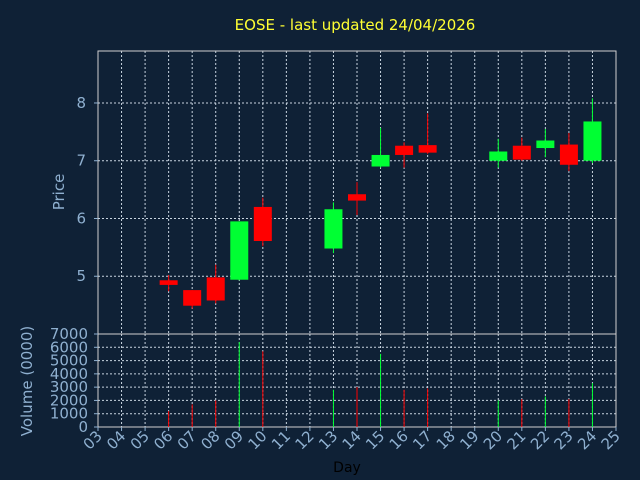 The width and height of the screenshot is (640, 480). Describe the element at coordinates (59, 192) in the screenshot. I see `price-axis-label: Price` at that location.